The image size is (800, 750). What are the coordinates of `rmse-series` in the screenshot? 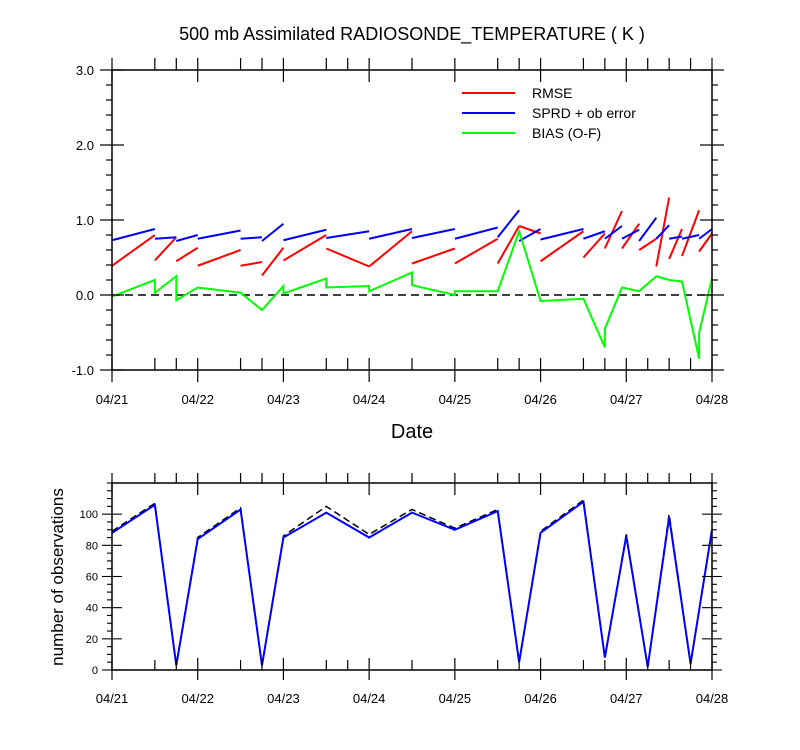 It's located at (412, 237).